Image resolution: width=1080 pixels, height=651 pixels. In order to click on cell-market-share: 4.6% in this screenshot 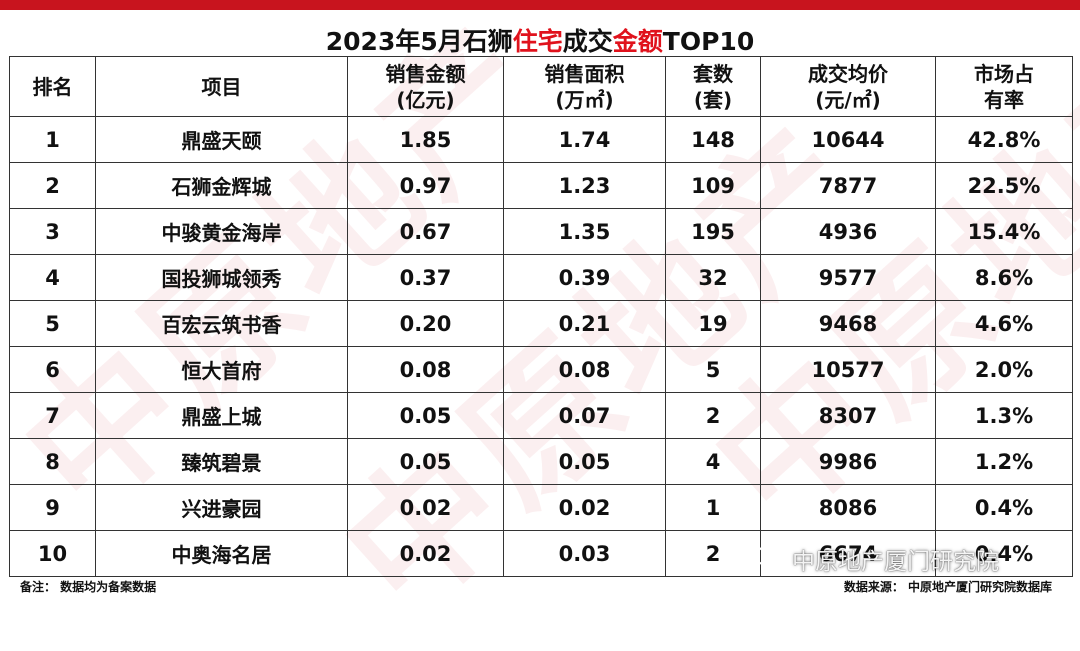, I will do `click(1004, 323)`.